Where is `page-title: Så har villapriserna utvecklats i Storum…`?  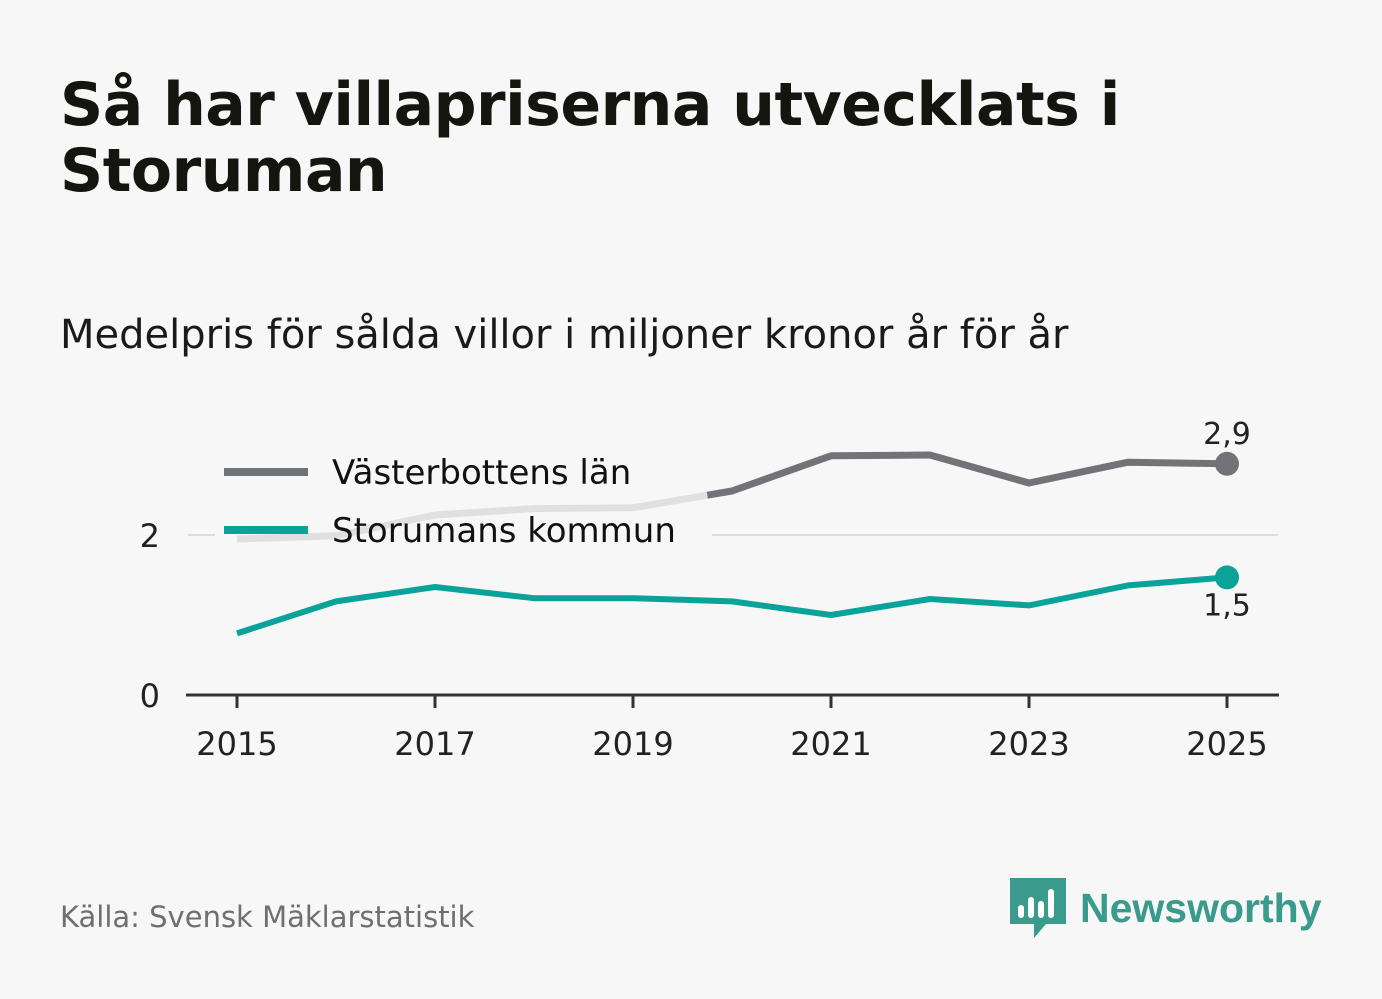 page-title: Så har villapriserna utvecklats i Storum… is located at coordinates (590, 138).